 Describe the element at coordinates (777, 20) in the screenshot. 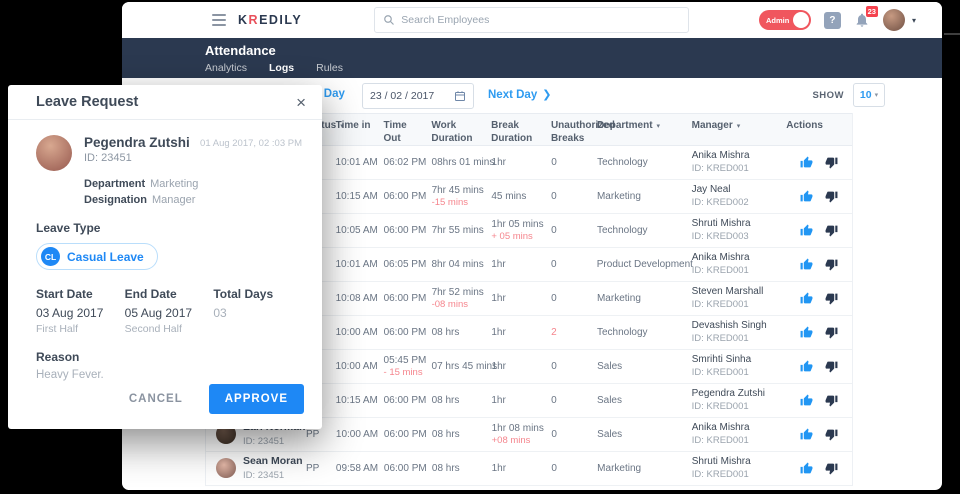

I see `admin-toggle-label: Admin` at that location.